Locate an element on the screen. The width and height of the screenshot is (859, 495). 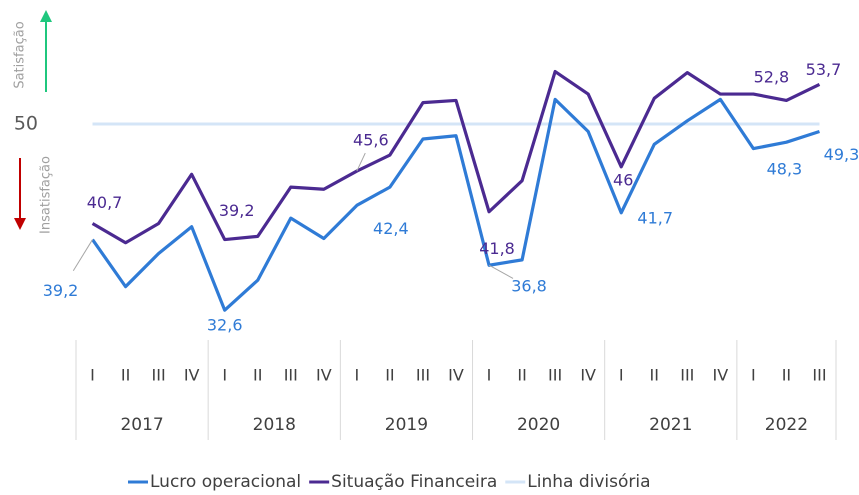
data-label: 36,8 is located at coordinates (529, 286).